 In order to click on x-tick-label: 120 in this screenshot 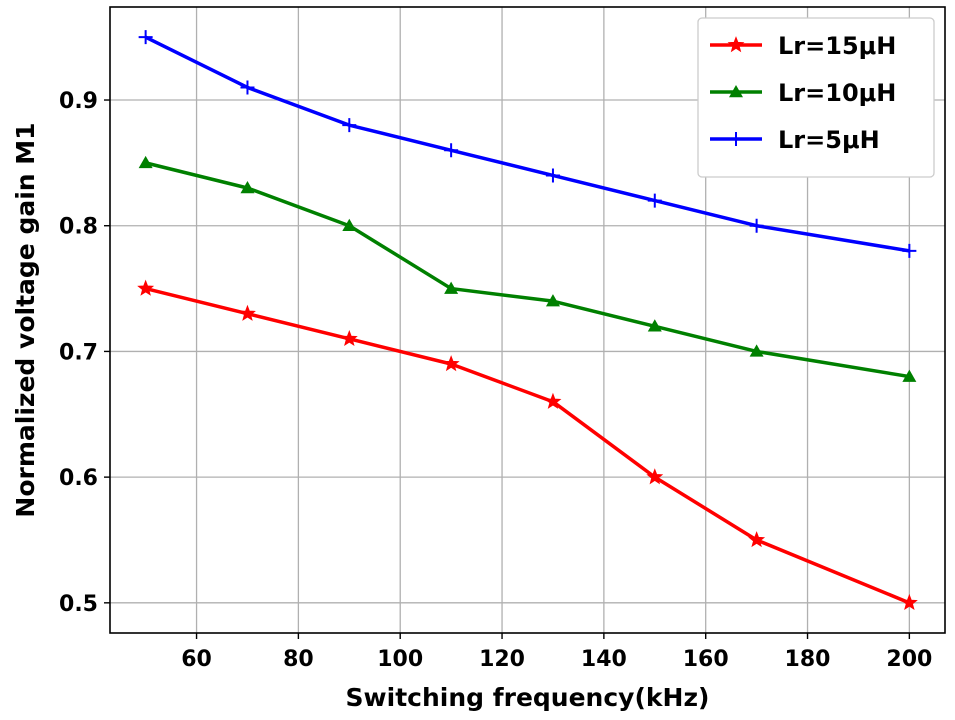, I will do `click(502, 659)`.